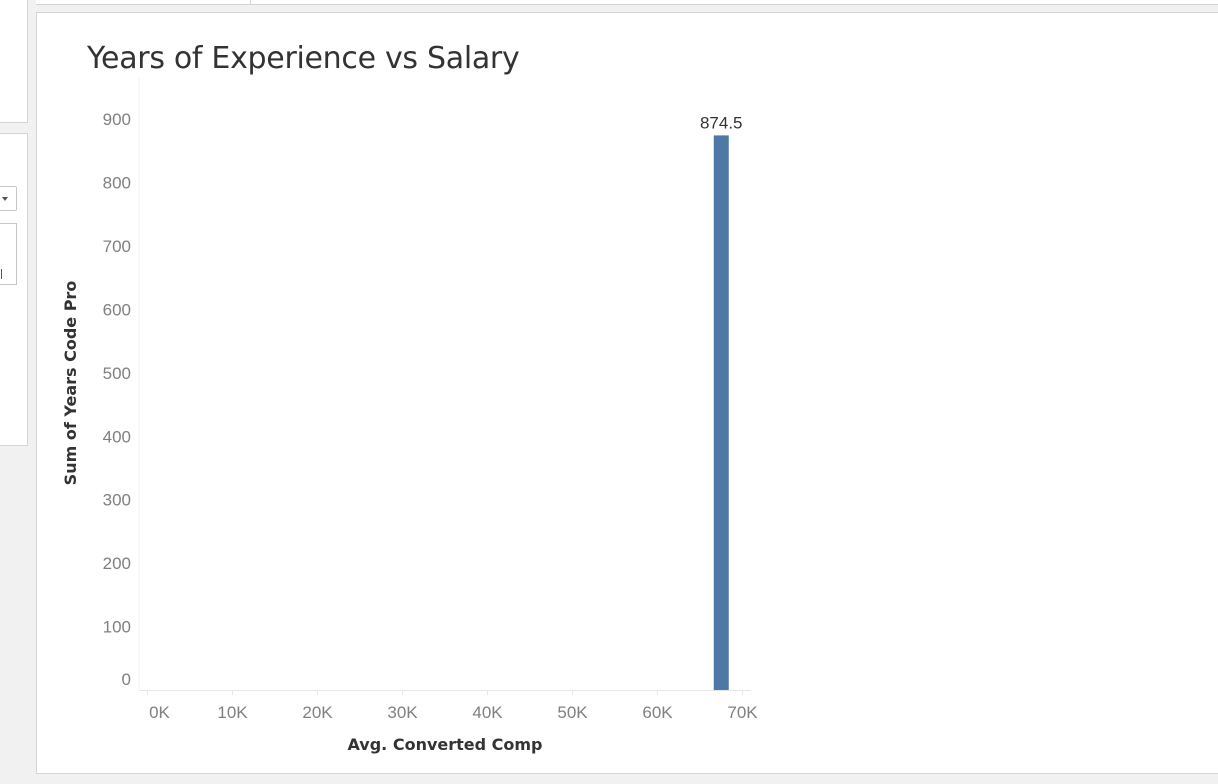 The image size is (1218, 784). I want to click on data-labels: 874.5, so click(721, 122).